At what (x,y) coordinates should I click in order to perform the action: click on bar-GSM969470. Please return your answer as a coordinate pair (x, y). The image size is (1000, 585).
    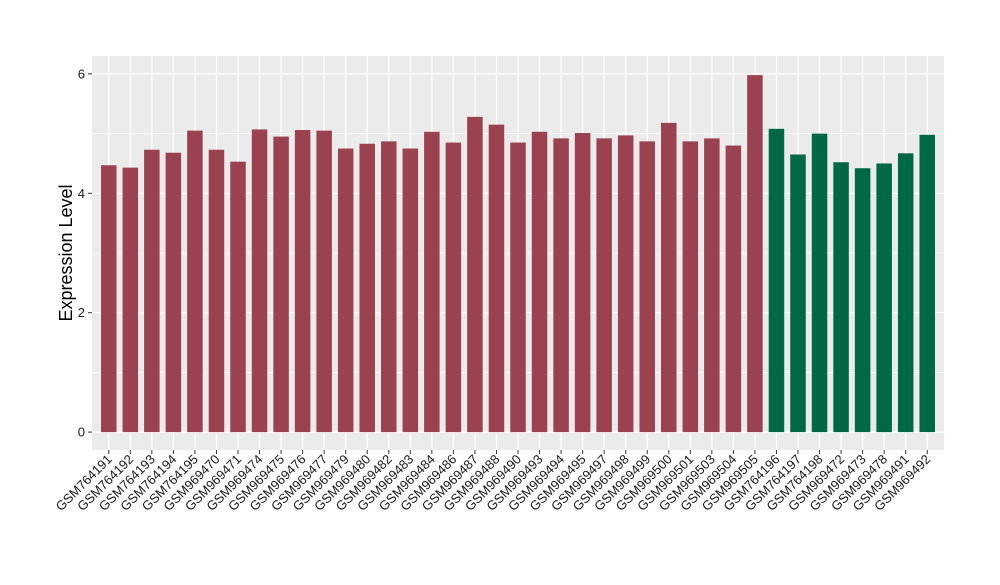
    Looking at the image, I should click on (216, 291).